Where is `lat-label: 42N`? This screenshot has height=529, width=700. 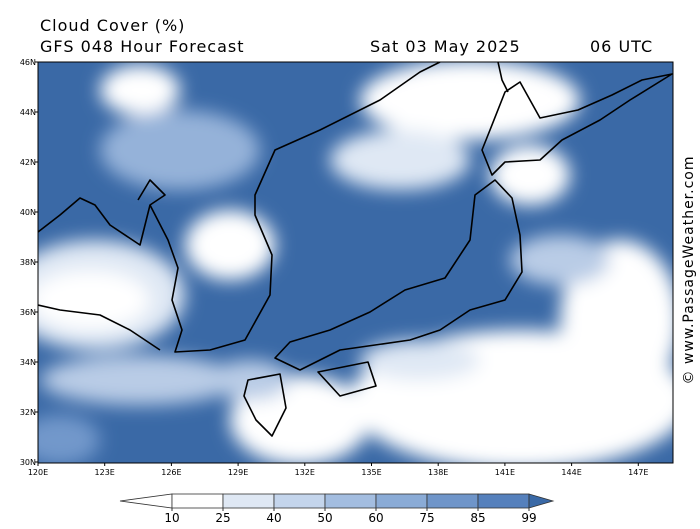
lat-label: 42N is located at coordinates (28, 162).